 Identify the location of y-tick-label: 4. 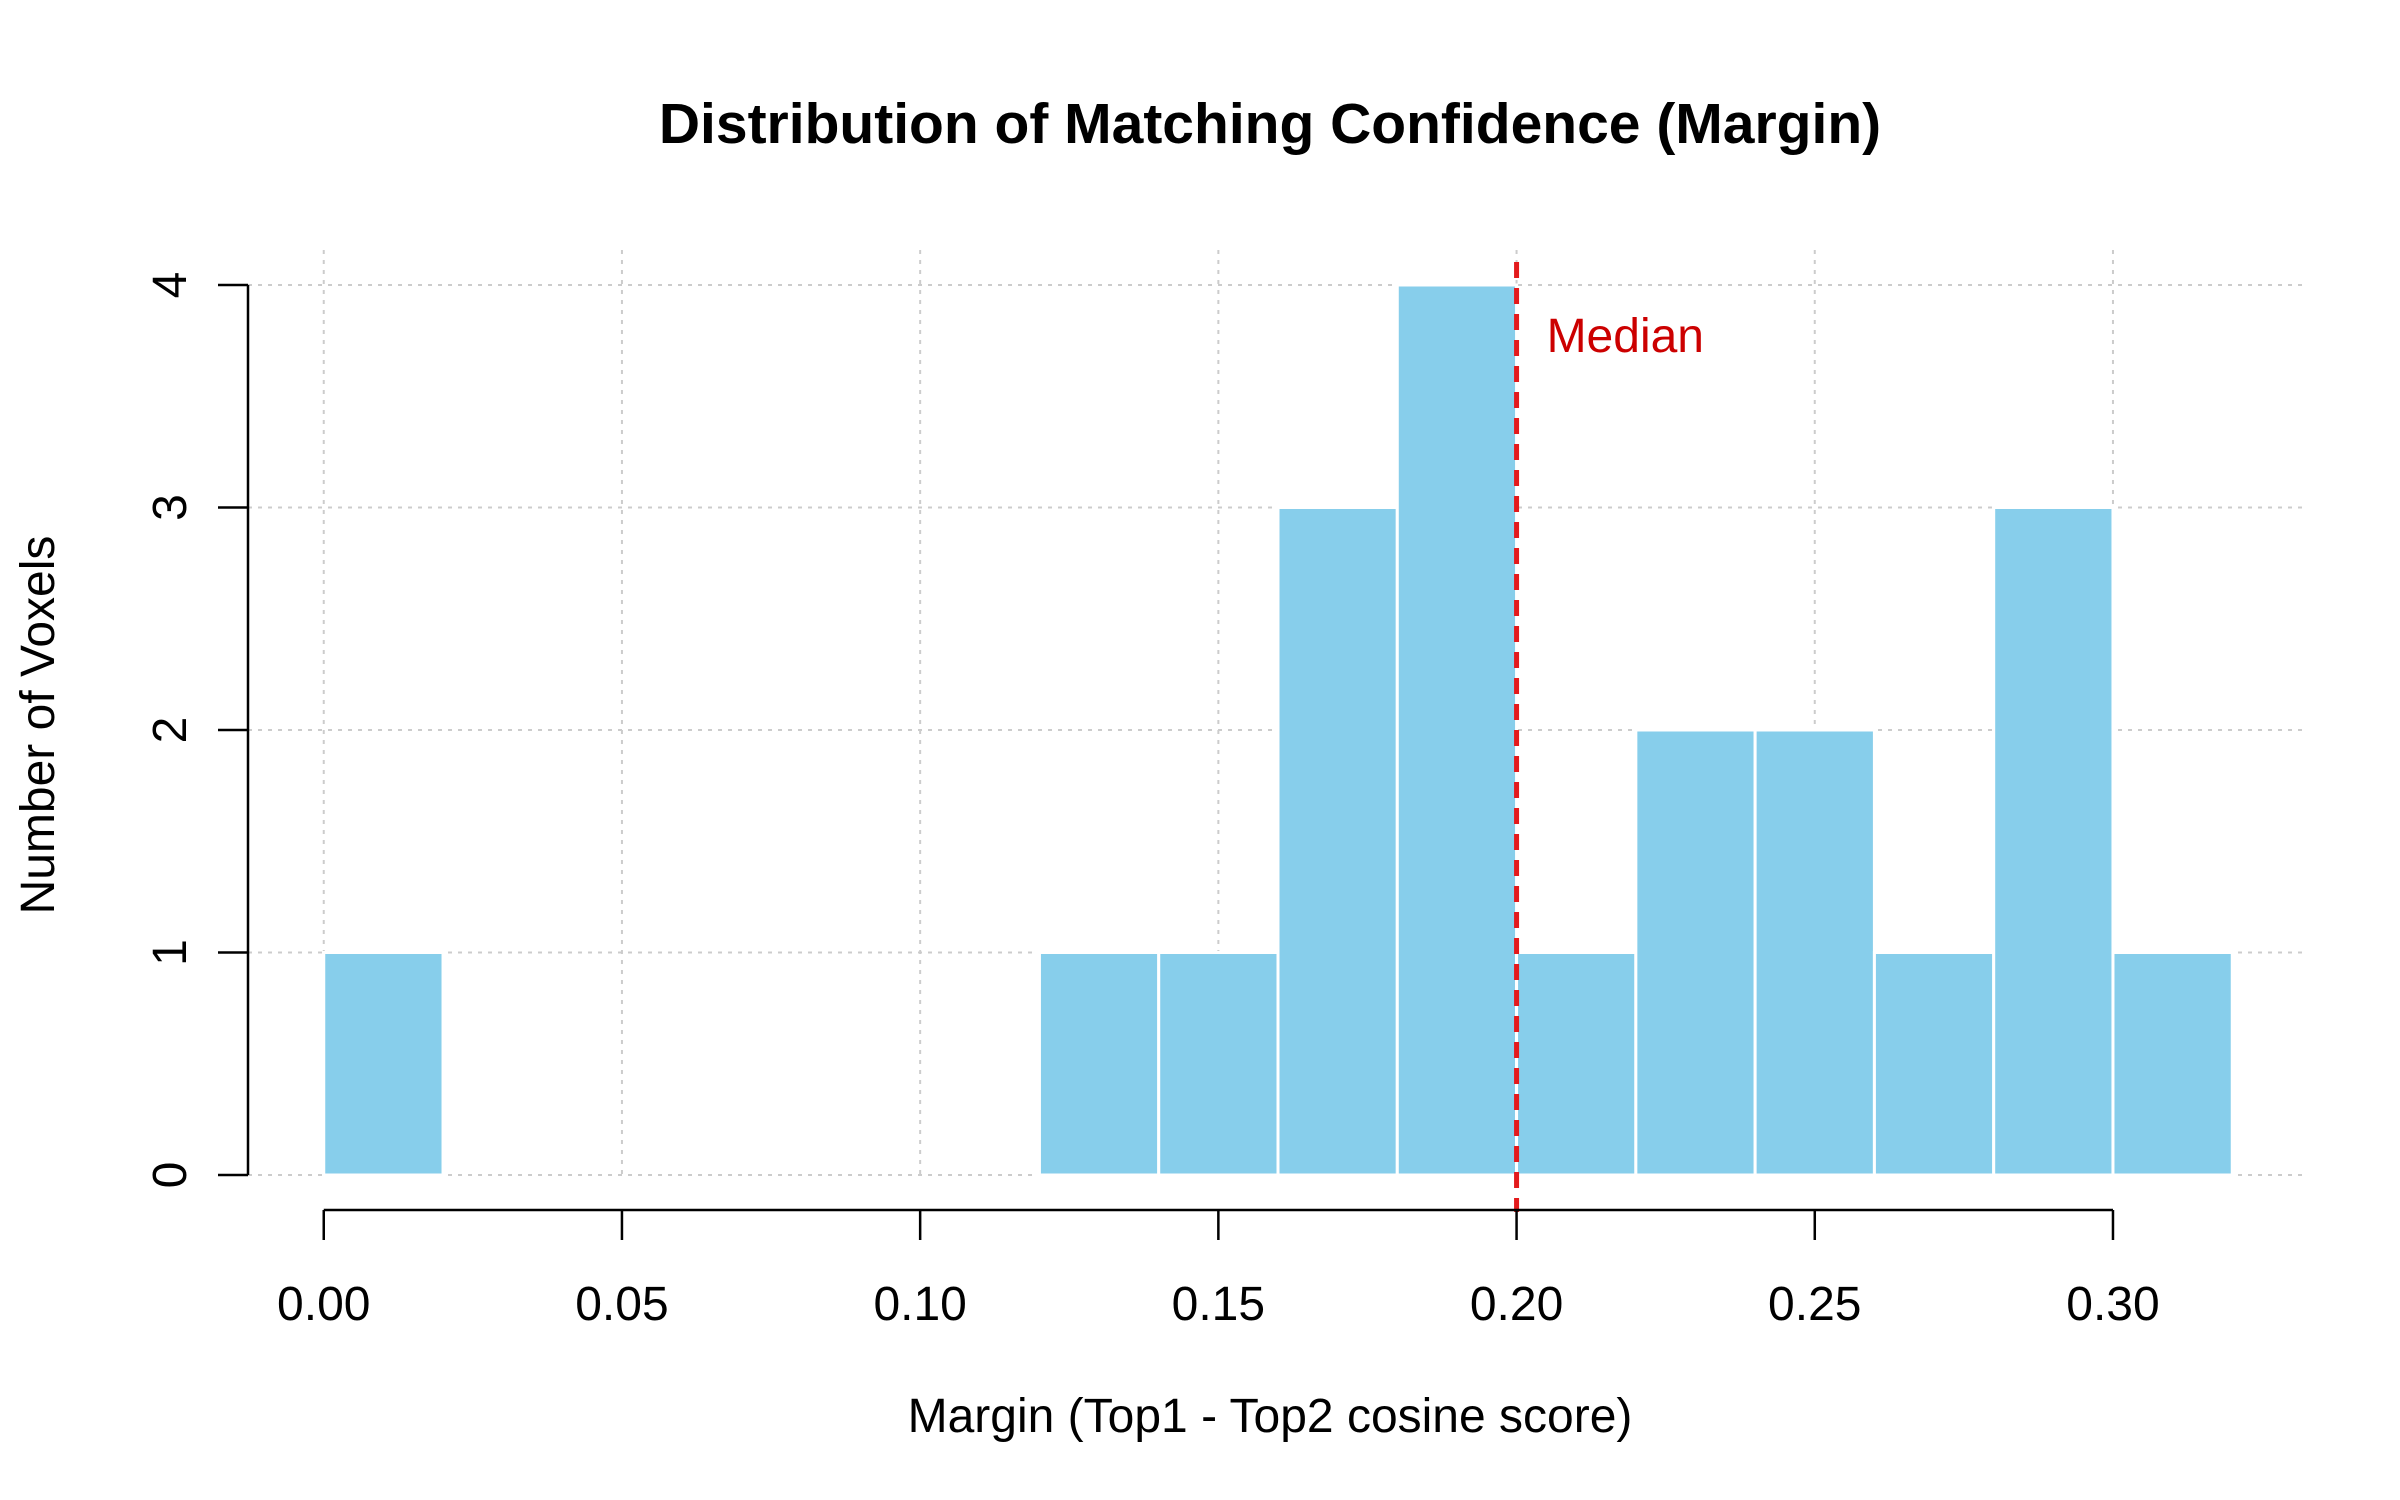
(170, 285).